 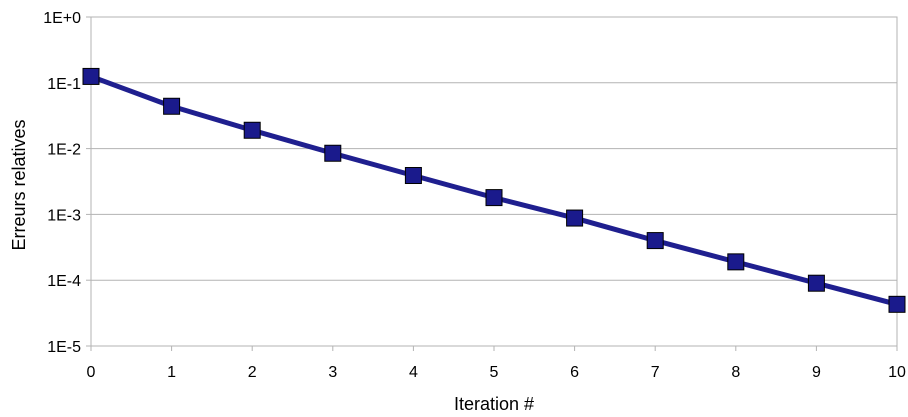 What do you see at coordinates (655, 372) in the screenshot?
I see `x-tick-label: 7` at bounding box center [655, 372].